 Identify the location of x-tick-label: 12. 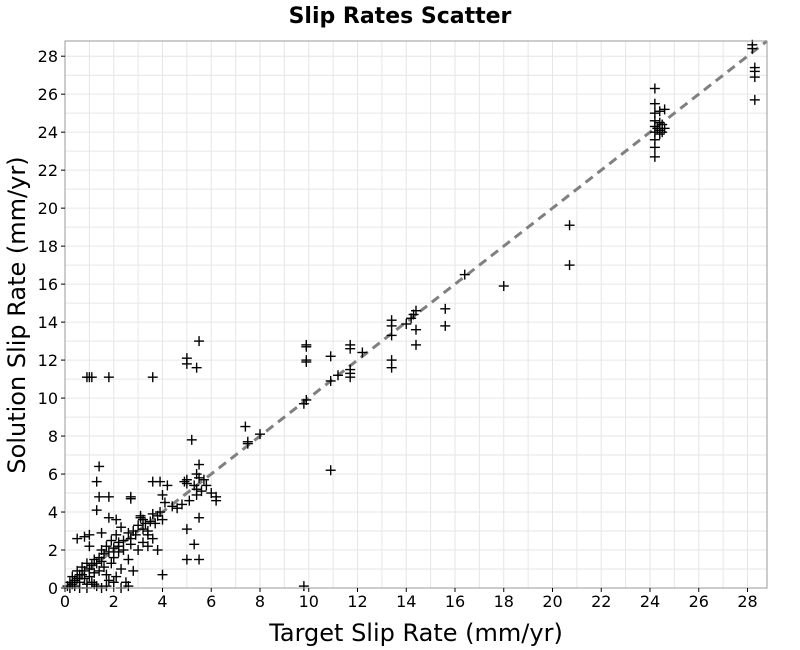
(357, 601).